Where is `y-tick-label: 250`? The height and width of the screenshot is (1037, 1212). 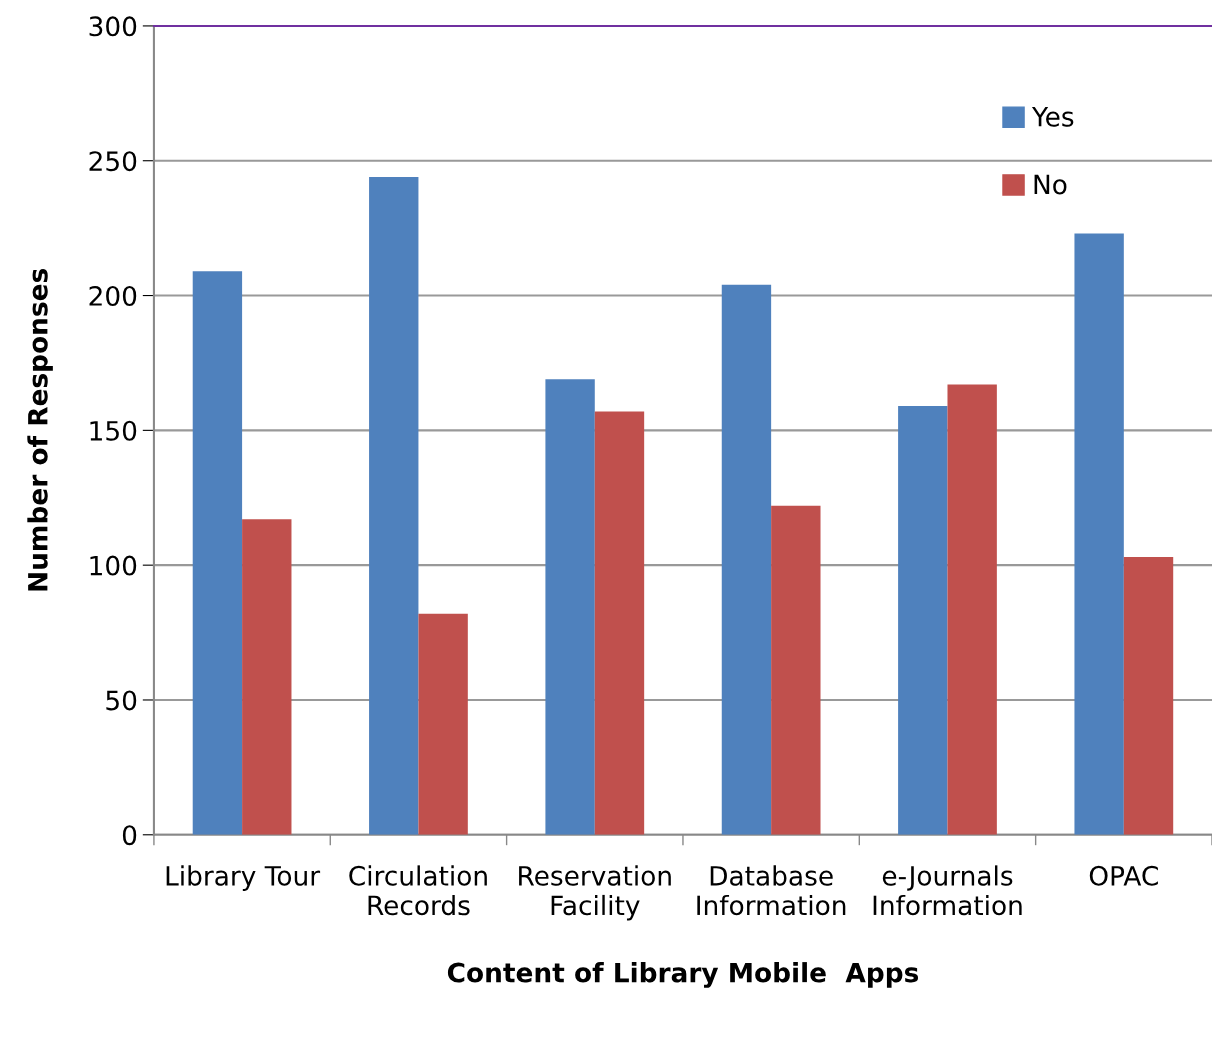
y-tick-label: 250 is located at coordinates (113, 161).